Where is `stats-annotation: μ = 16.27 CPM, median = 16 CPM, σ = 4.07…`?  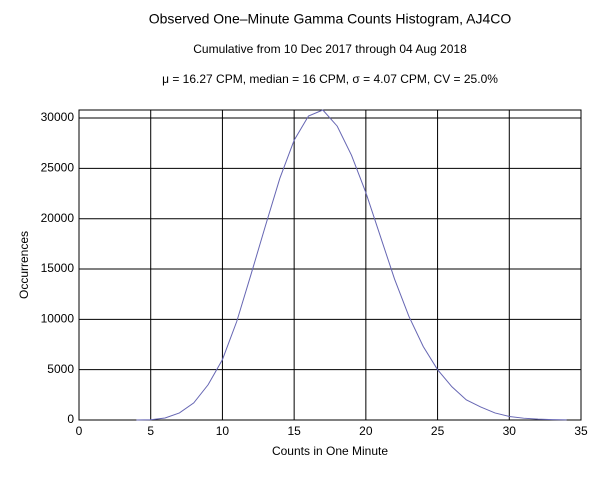
stats-annotation: μ = 16.27 CPM, median = 16 CPM, σ = 4.07… is located at coordinates (330, 79).